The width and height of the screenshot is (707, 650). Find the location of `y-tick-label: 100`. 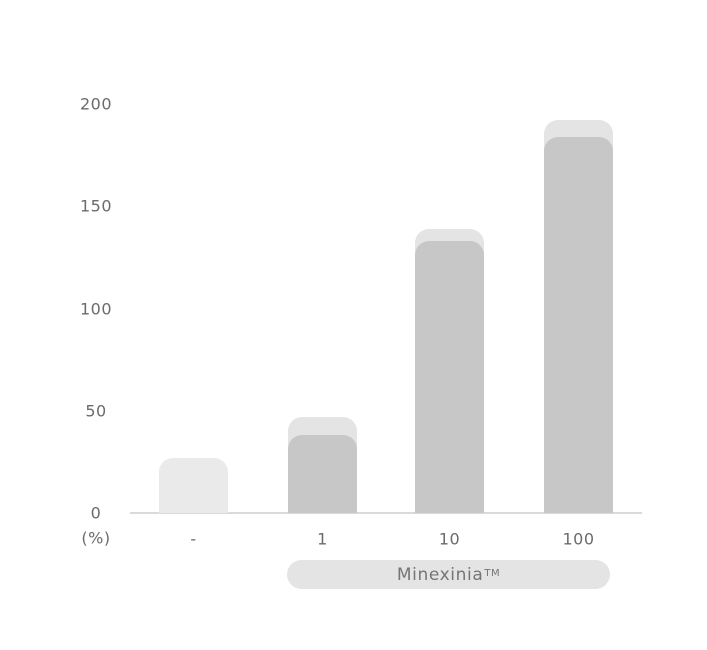

y-tick-label: 100 is located at coordinates (96, 308).